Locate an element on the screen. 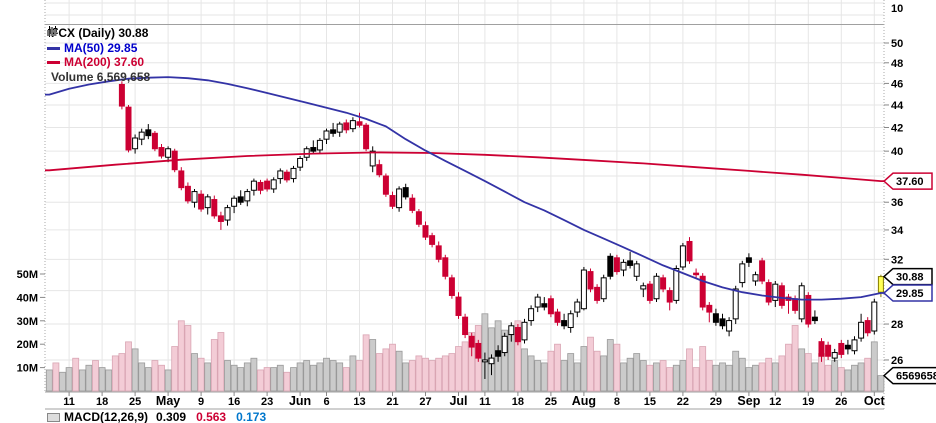 The image size is (936, 423). date-axis-label: 27 is located at coordinates (425, 402).